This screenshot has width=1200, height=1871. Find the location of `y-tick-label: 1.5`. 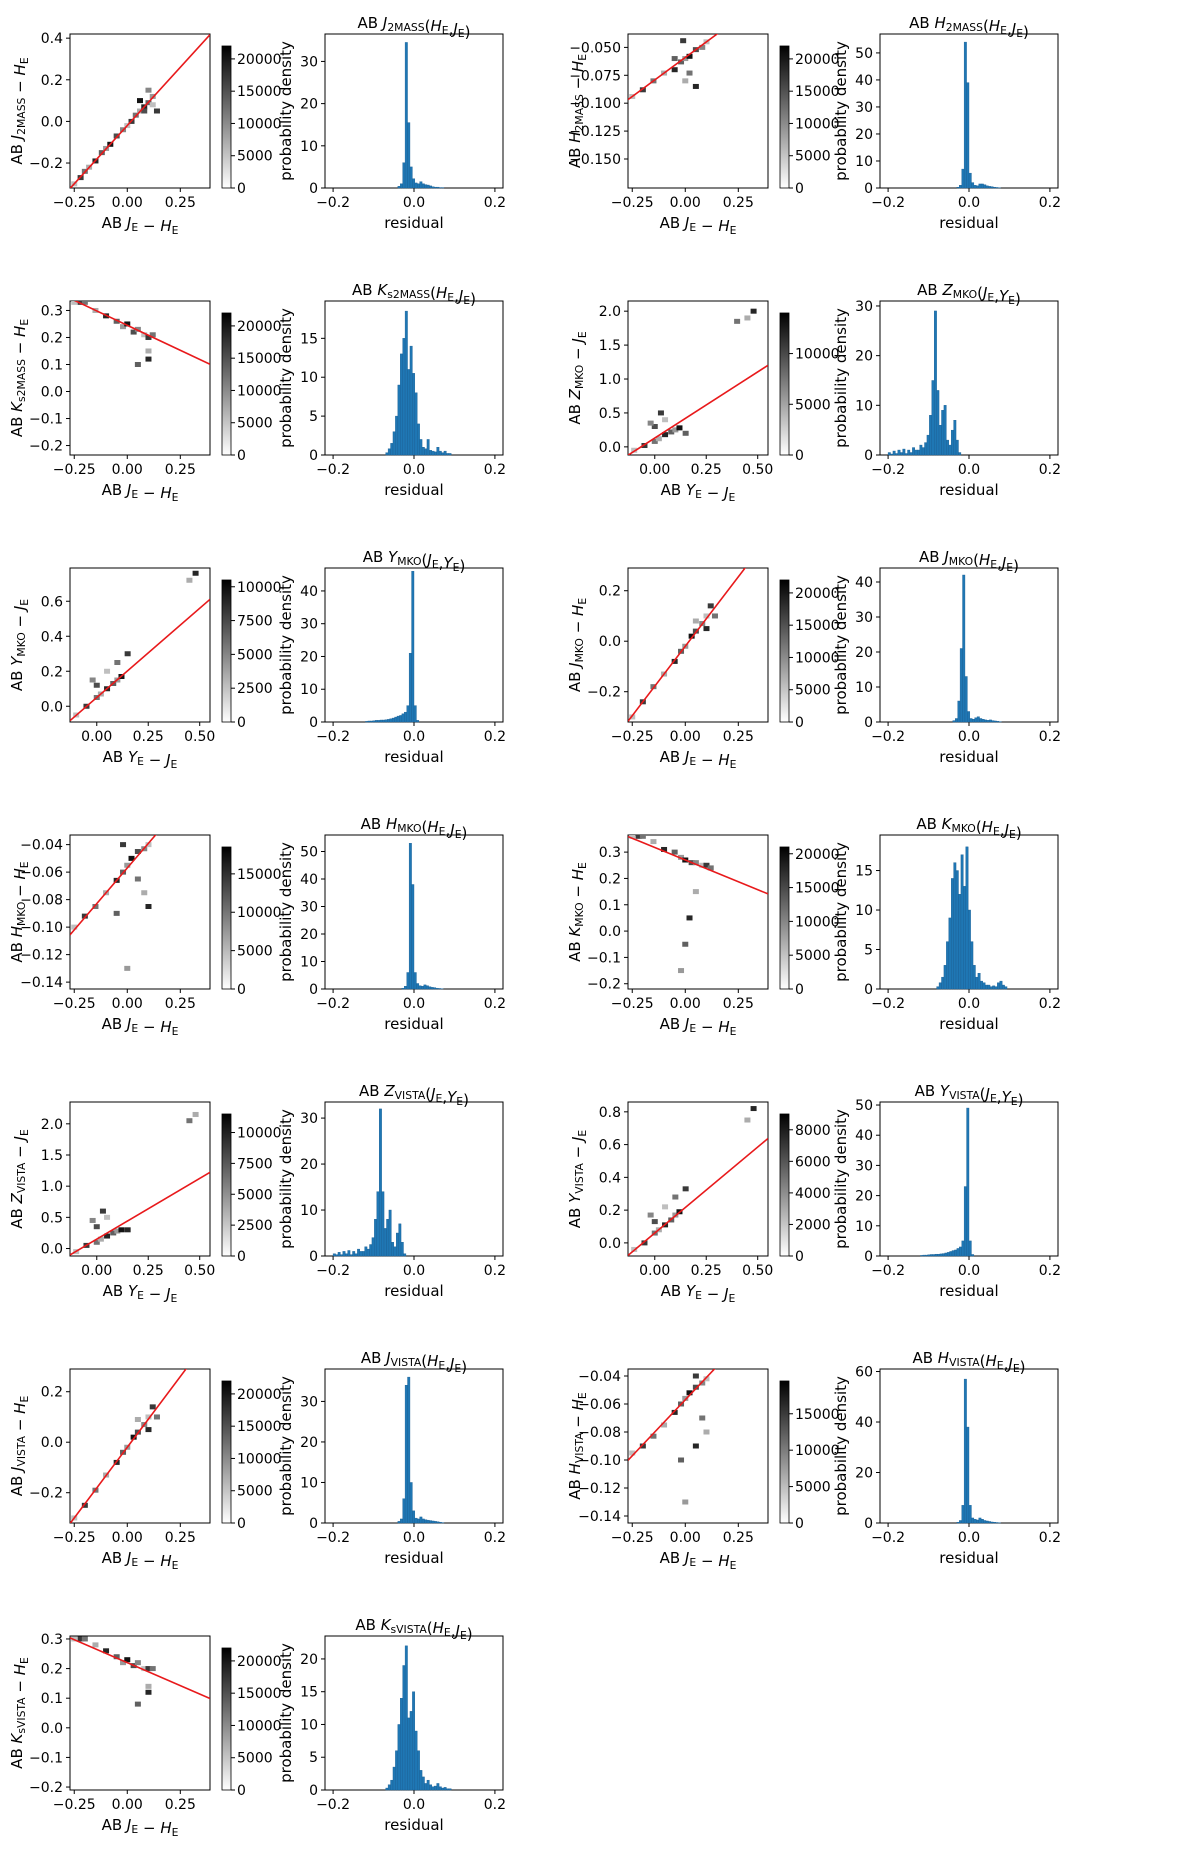

y-tick-label: 1.5 is located at coordinates (610, 346).